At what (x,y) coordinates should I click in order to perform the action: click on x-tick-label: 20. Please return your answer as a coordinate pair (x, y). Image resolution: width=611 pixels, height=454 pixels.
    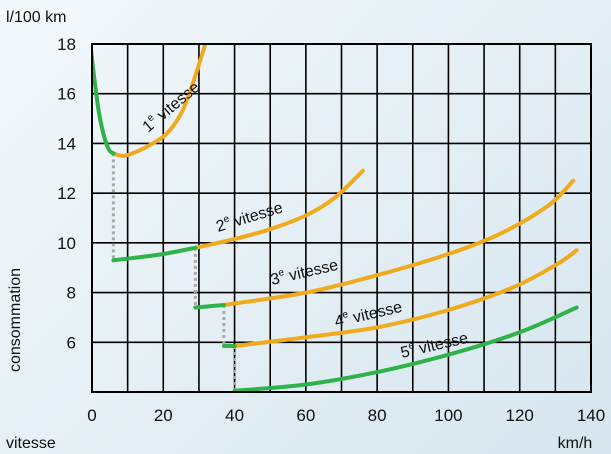
    Looking at the image, I should click on (163, 415).